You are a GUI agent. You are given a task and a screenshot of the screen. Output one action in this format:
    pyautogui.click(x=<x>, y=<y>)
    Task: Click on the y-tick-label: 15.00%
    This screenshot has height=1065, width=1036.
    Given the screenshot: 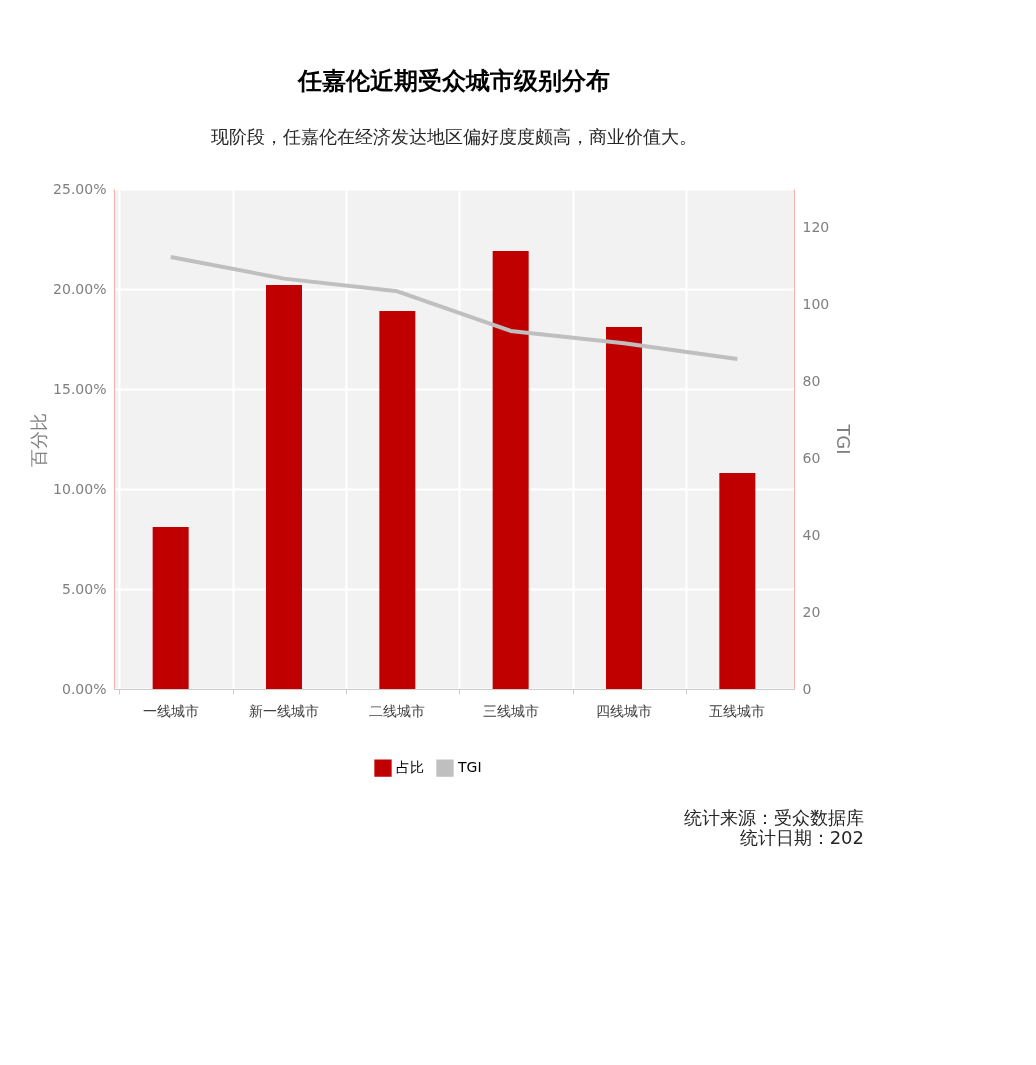 What is the action you would take?
    pyautogui.click(x=80, y=388)
    